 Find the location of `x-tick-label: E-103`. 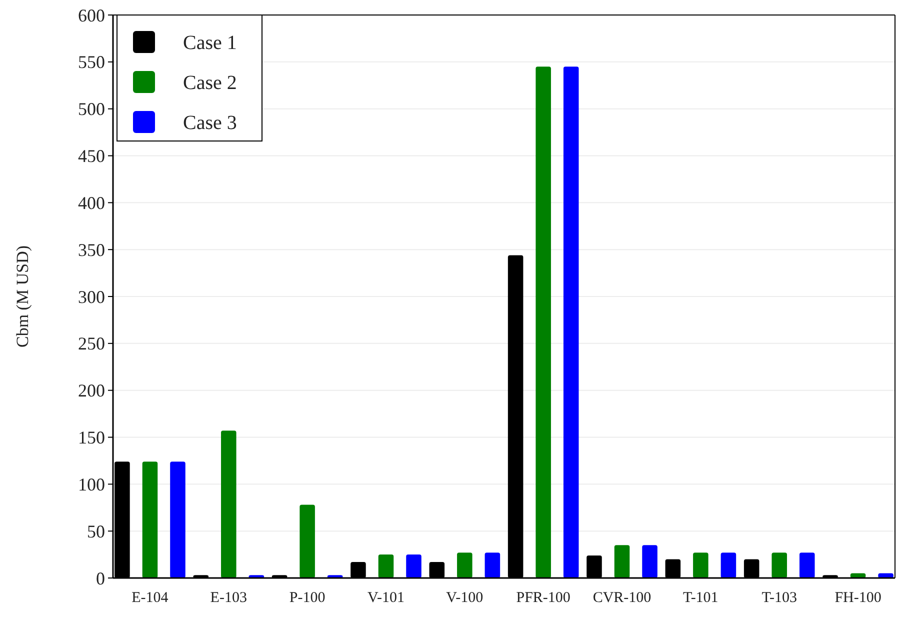

x-tick-label: E-103 is located at coordinates (228, 598).